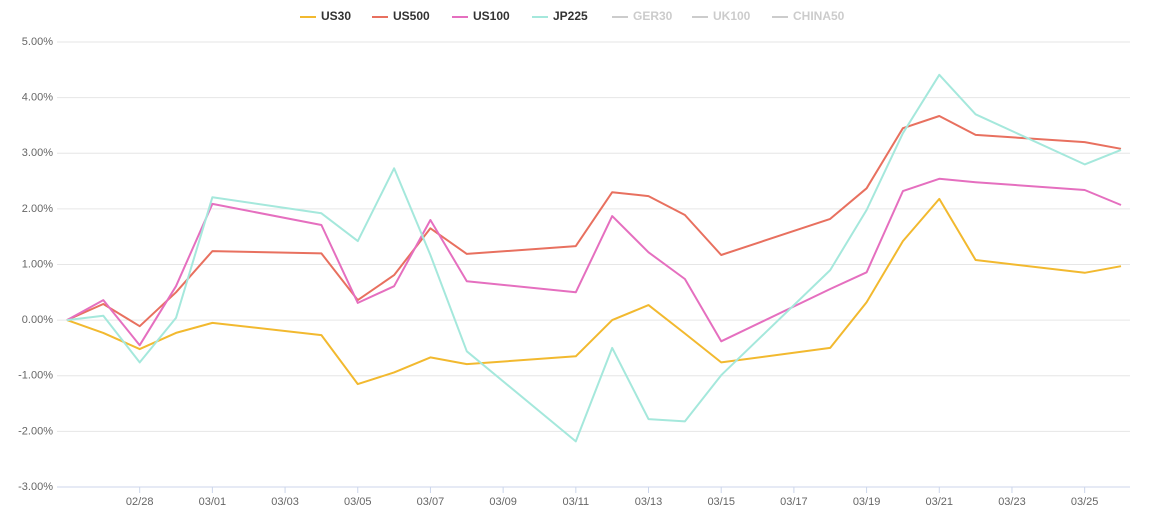 The width and height of the screenshot is (1150, 521). Describe the element at coordinates (575, 502) in the screenshot. I see `x-tick-label: 03/11` at that location.